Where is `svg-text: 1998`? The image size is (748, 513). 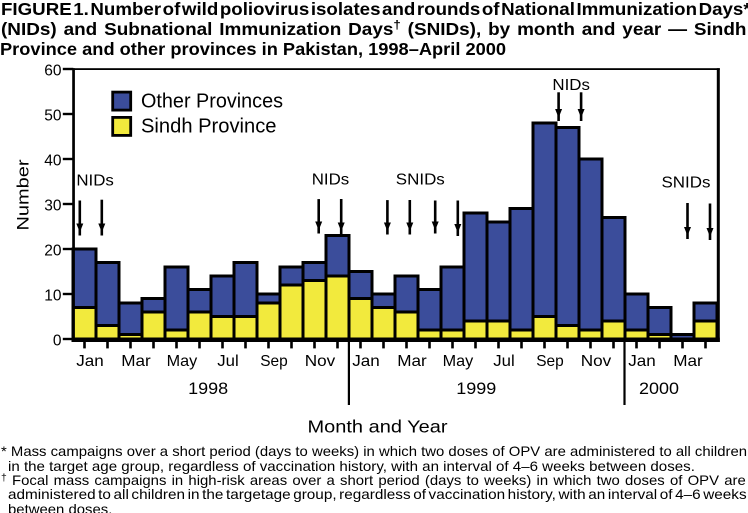
svg-text: 1998 is located at coordinates (208, 388).